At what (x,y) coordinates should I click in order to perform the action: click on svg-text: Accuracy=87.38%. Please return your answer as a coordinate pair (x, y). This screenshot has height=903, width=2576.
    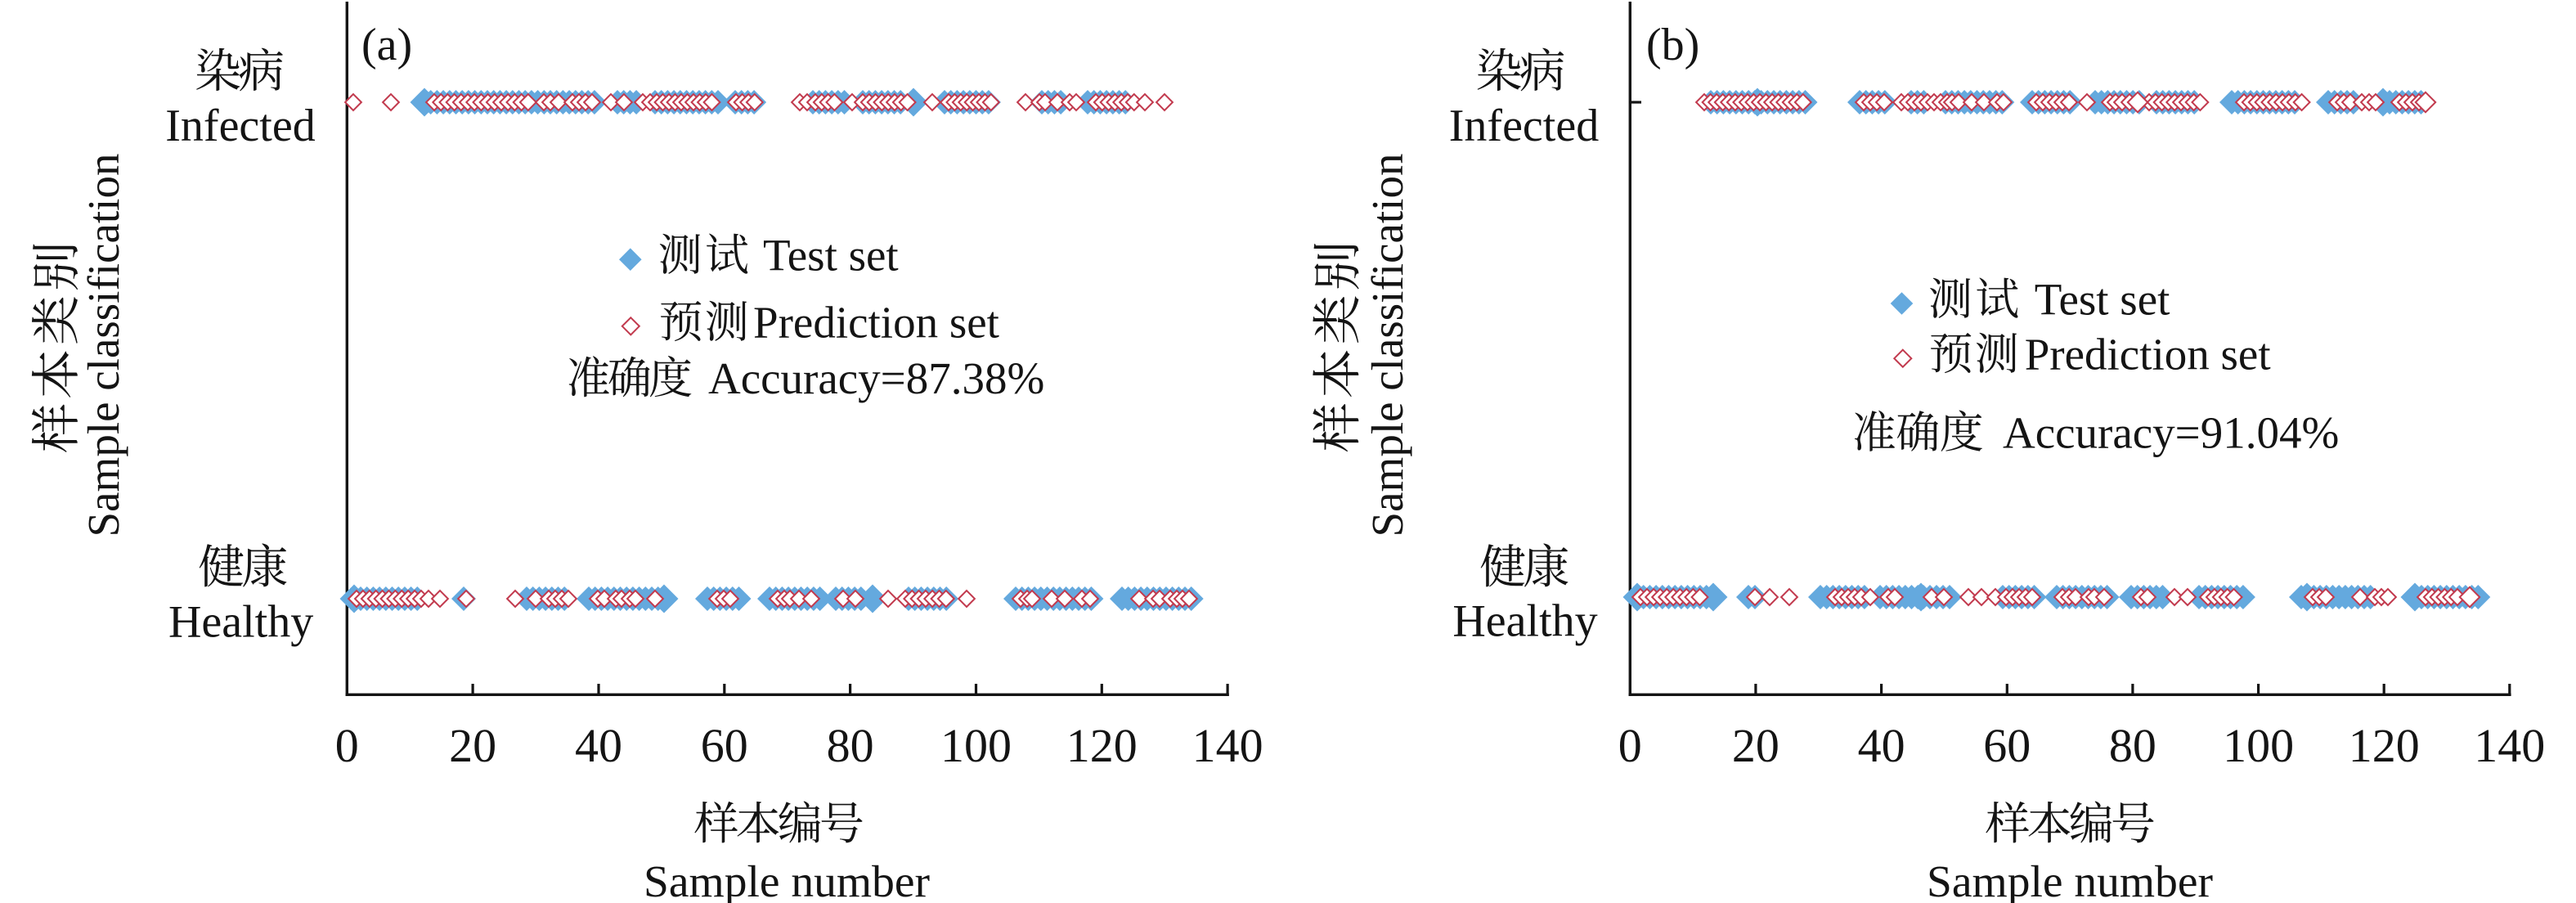
    Looking at the image, I should click on (876, 378).